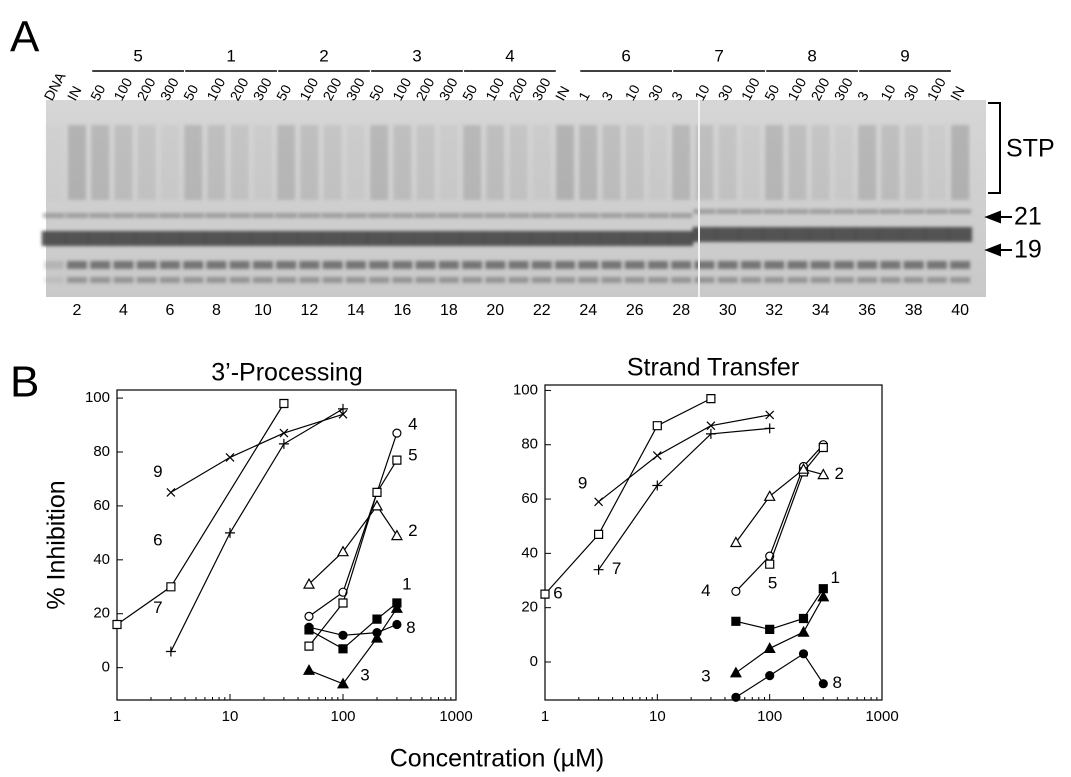 This screenshot has width=1071, height=777. Describe the element at coordinates (416, 55) in the screenshot. I see `group-label: 3` at that location.